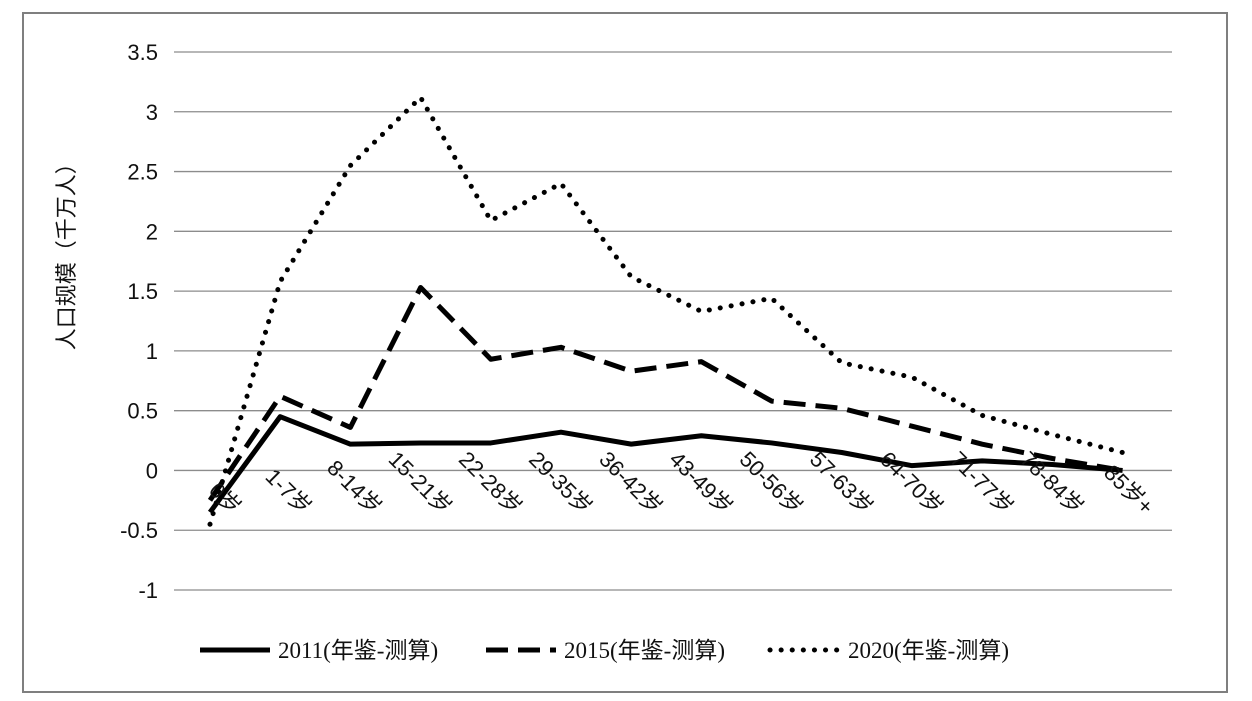 The width and height of the screenshot is (1252, 701). I want to click on y-tick-label: 3, so click(152, 112).